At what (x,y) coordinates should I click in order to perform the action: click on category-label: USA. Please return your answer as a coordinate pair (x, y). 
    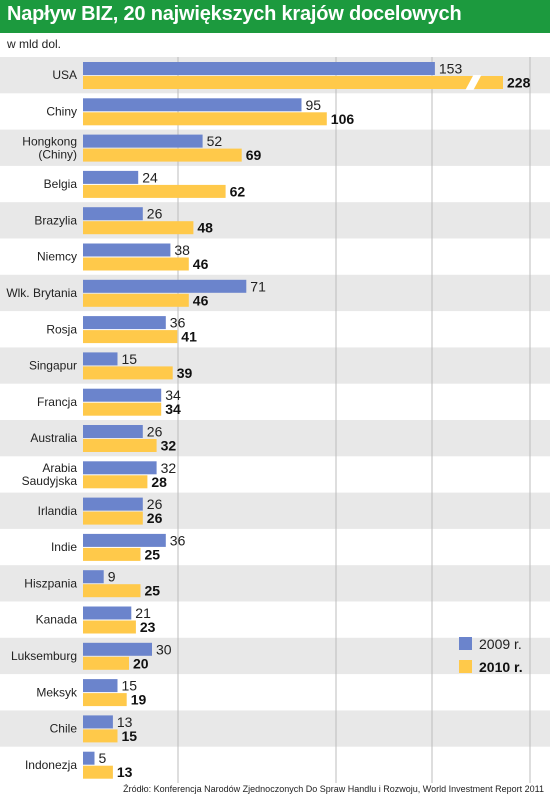
    Looking at the image, I should click on (64, 75).